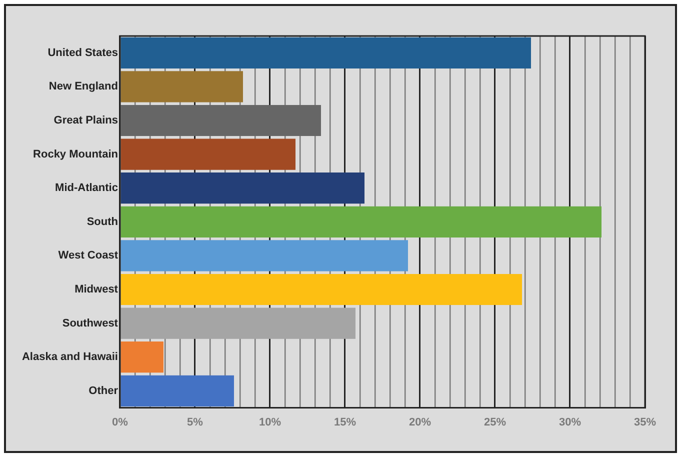  What do you see at coordinates (90, 323) in the screenshot?
I see `y-tick-label: Southwest` at bounding box center [90, 323].